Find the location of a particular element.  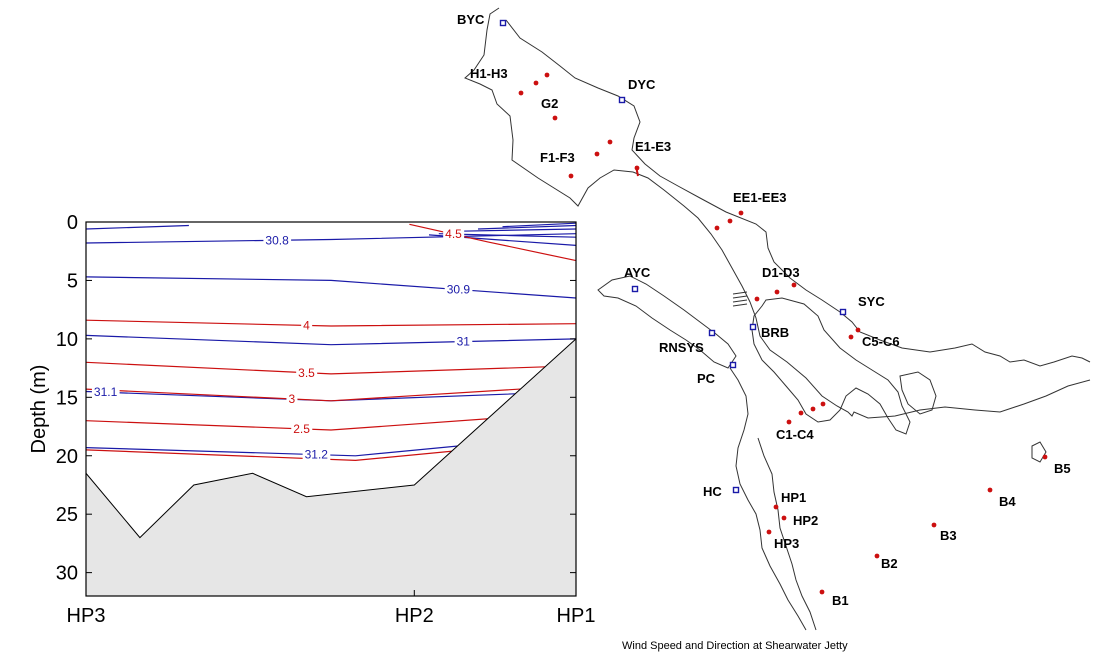

temperature-contour-4.5 is located at coordinates (493, 242).